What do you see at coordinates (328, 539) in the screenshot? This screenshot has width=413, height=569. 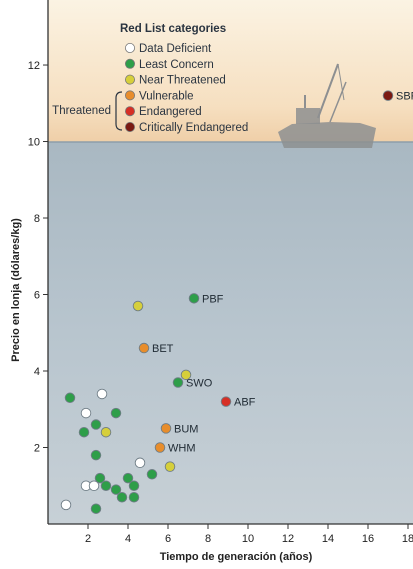 I see `x-tick-label: 14` at bounding box center [328, 539].